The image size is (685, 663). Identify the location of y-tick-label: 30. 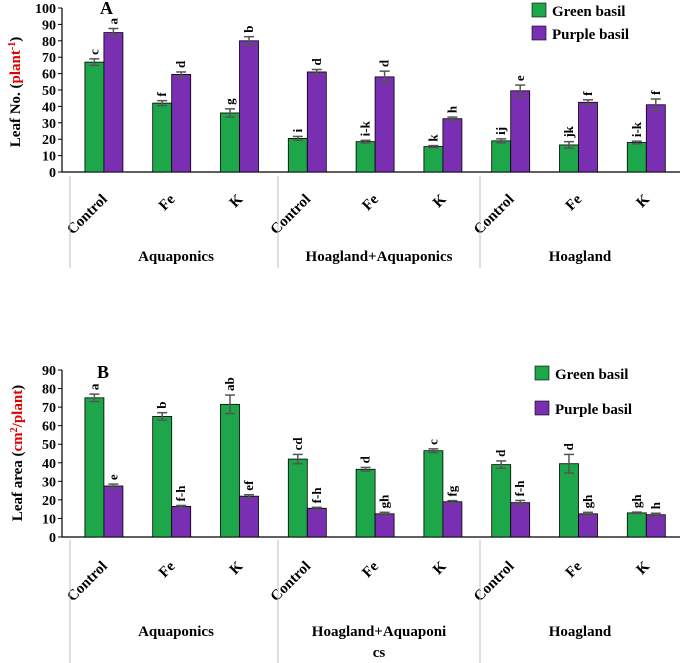
(49, 482).